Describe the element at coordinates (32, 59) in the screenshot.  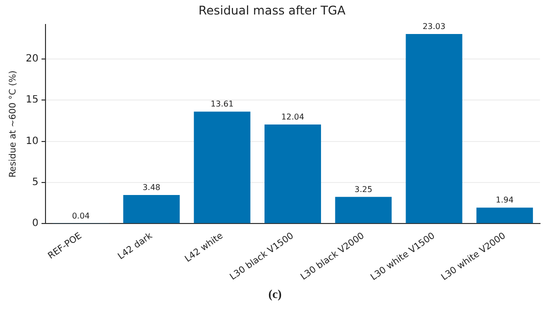
I see `y-tick-label: 20` at that location.